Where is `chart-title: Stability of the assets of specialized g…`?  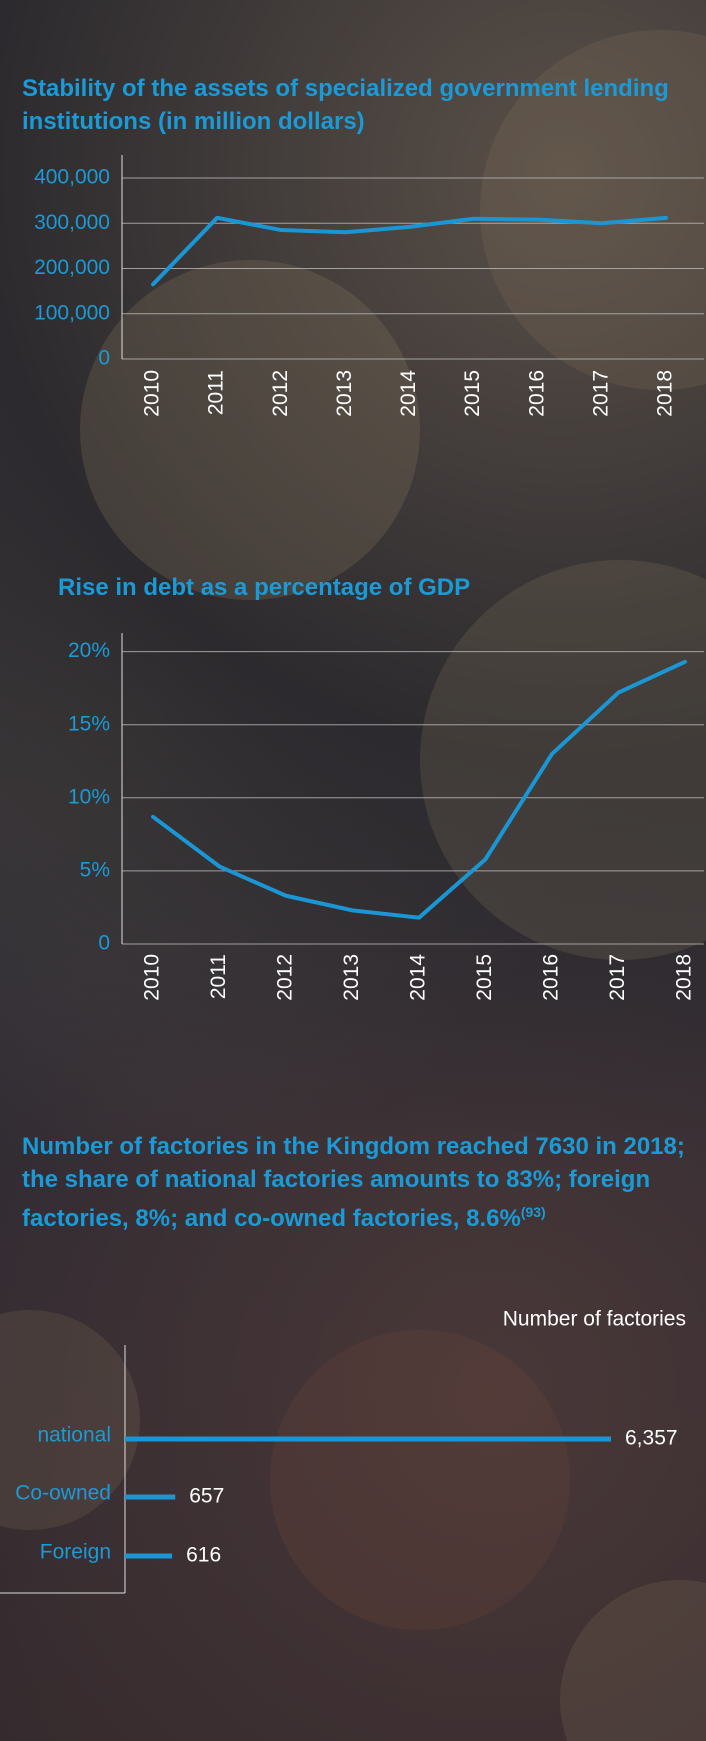 chart-title: Stability of the assets of specialized g… is located at coordinates (345, 105).